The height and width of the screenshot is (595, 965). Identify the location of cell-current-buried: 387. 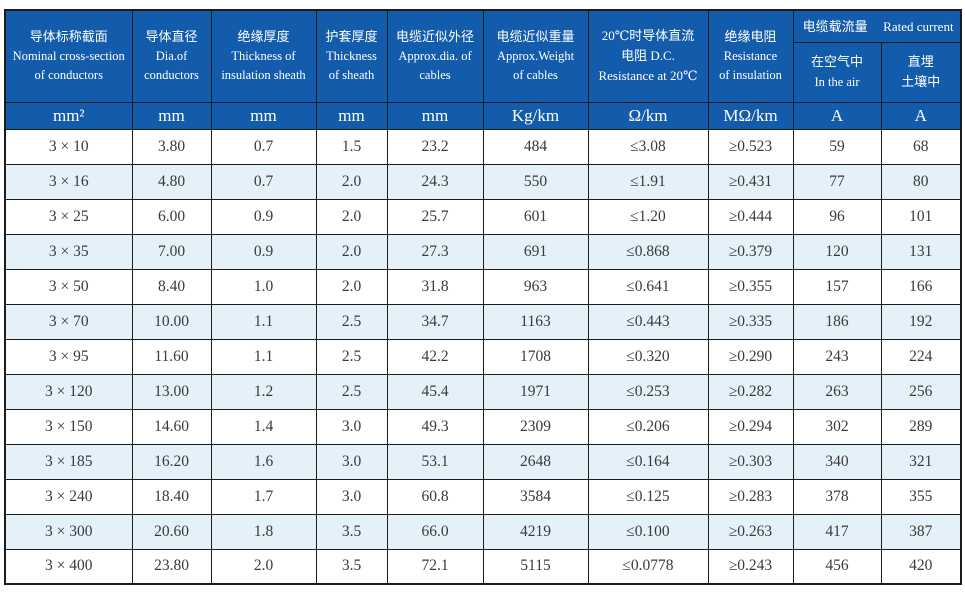
(921, 531).